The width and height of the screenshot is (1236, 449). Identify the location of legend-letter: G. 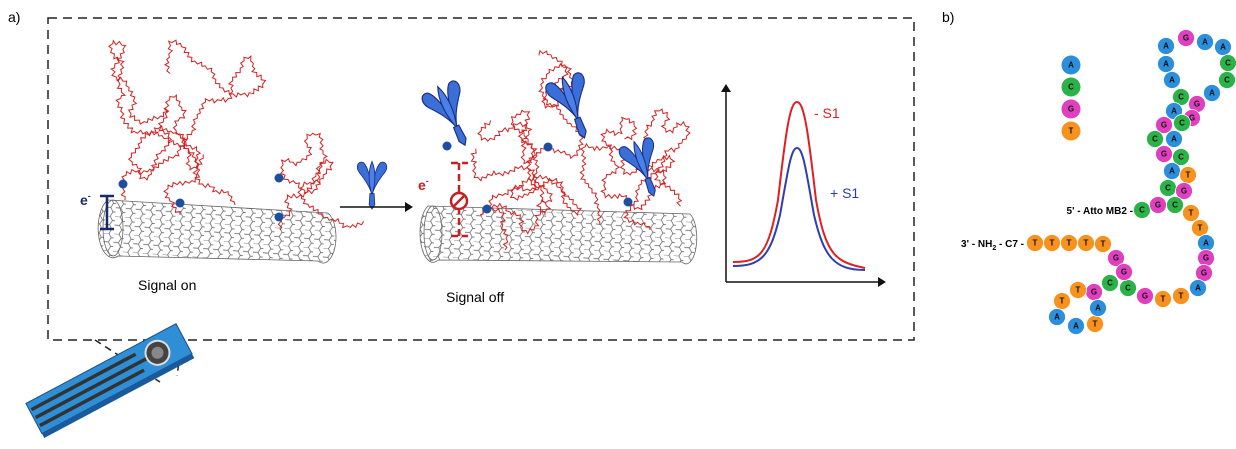
(1071, 109).